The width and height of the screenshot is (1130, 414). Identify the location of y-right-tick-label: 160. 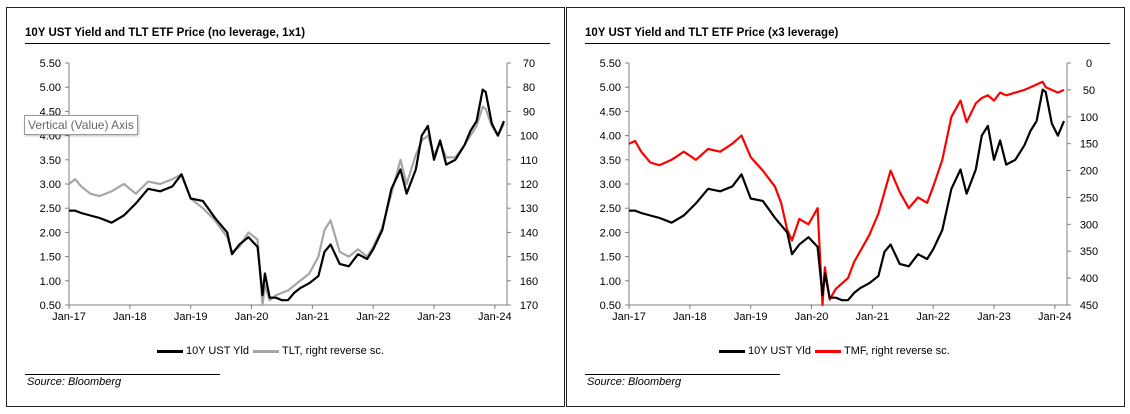
(529, 282).